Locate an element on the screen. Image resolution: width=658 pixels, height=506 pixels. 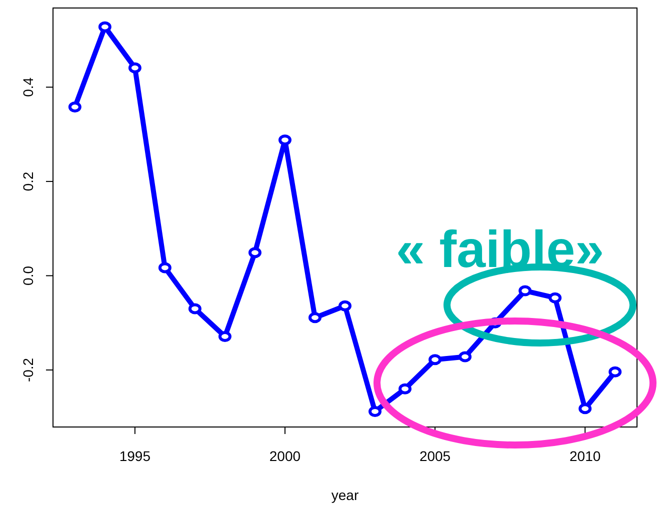
x-axis-title: year is located at coordinates (345, 495).